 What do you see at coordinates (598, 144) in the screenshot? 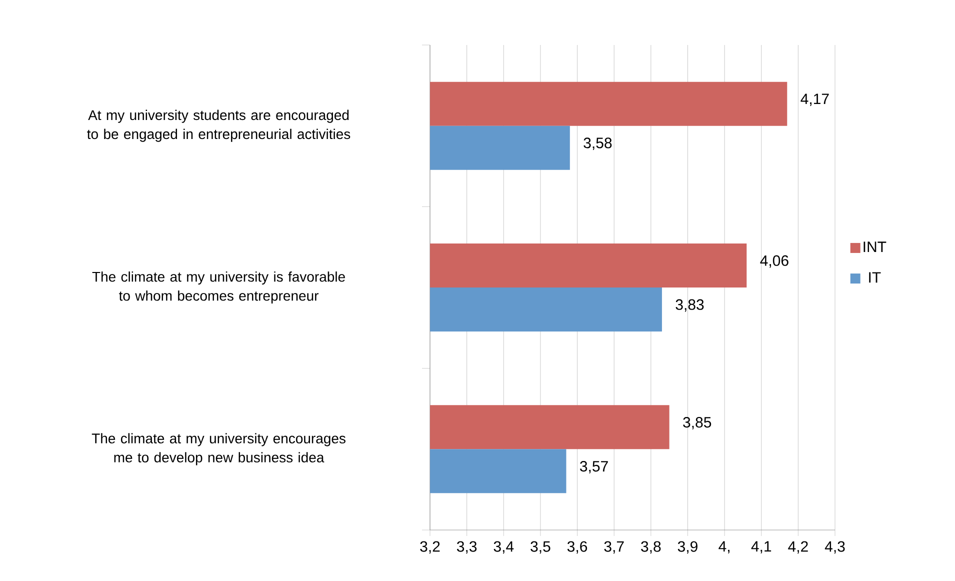
I see `data-label: 3,58` at bounding box center [598, 144].